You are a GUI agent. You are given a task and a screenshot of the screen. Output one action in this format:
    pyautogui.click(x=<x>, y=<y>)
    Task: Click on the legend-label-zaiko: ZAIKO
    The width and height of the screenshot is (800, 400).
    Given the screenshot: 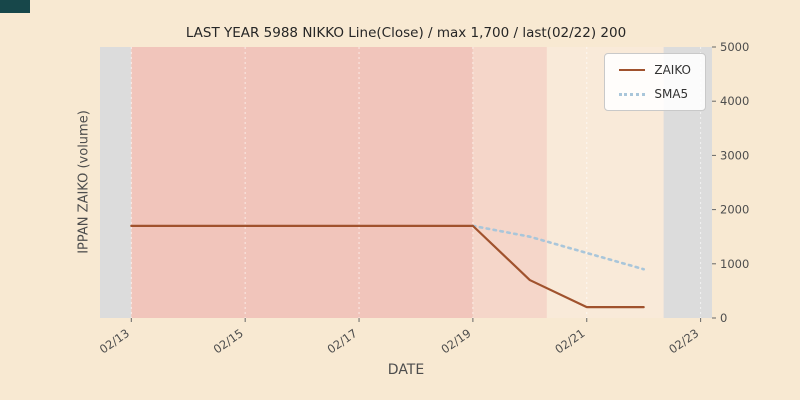 What is the action you would take?
    pyautogui.click(x=672, y=70)
    